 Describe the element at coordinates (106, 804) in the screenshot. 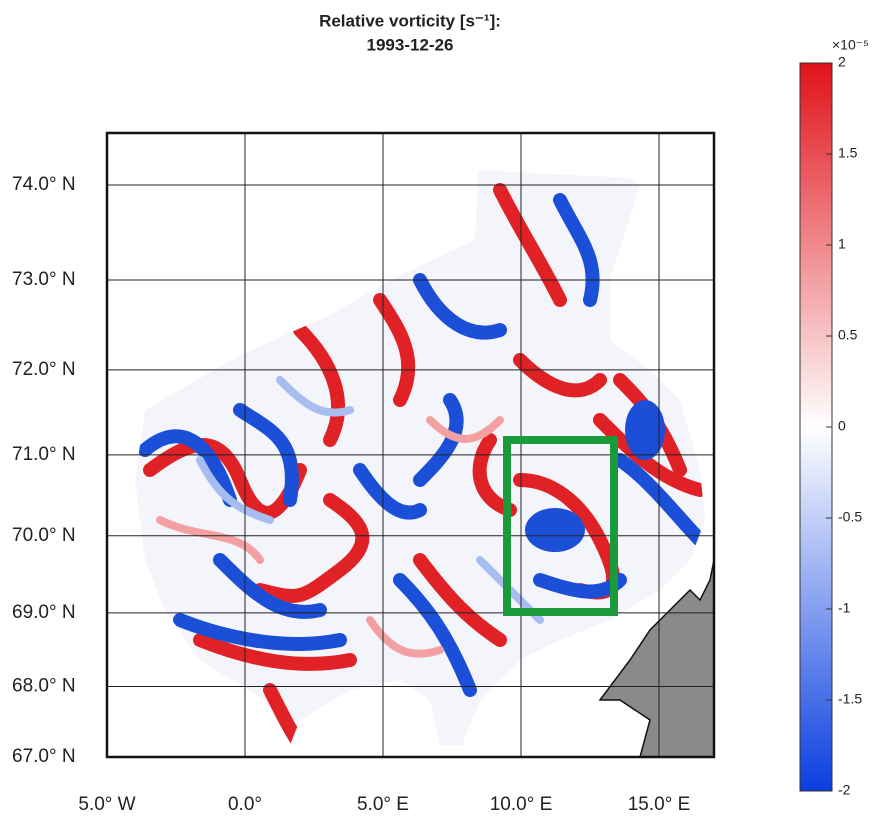

I see `lon-tick-label: 5.0° W` at that location.